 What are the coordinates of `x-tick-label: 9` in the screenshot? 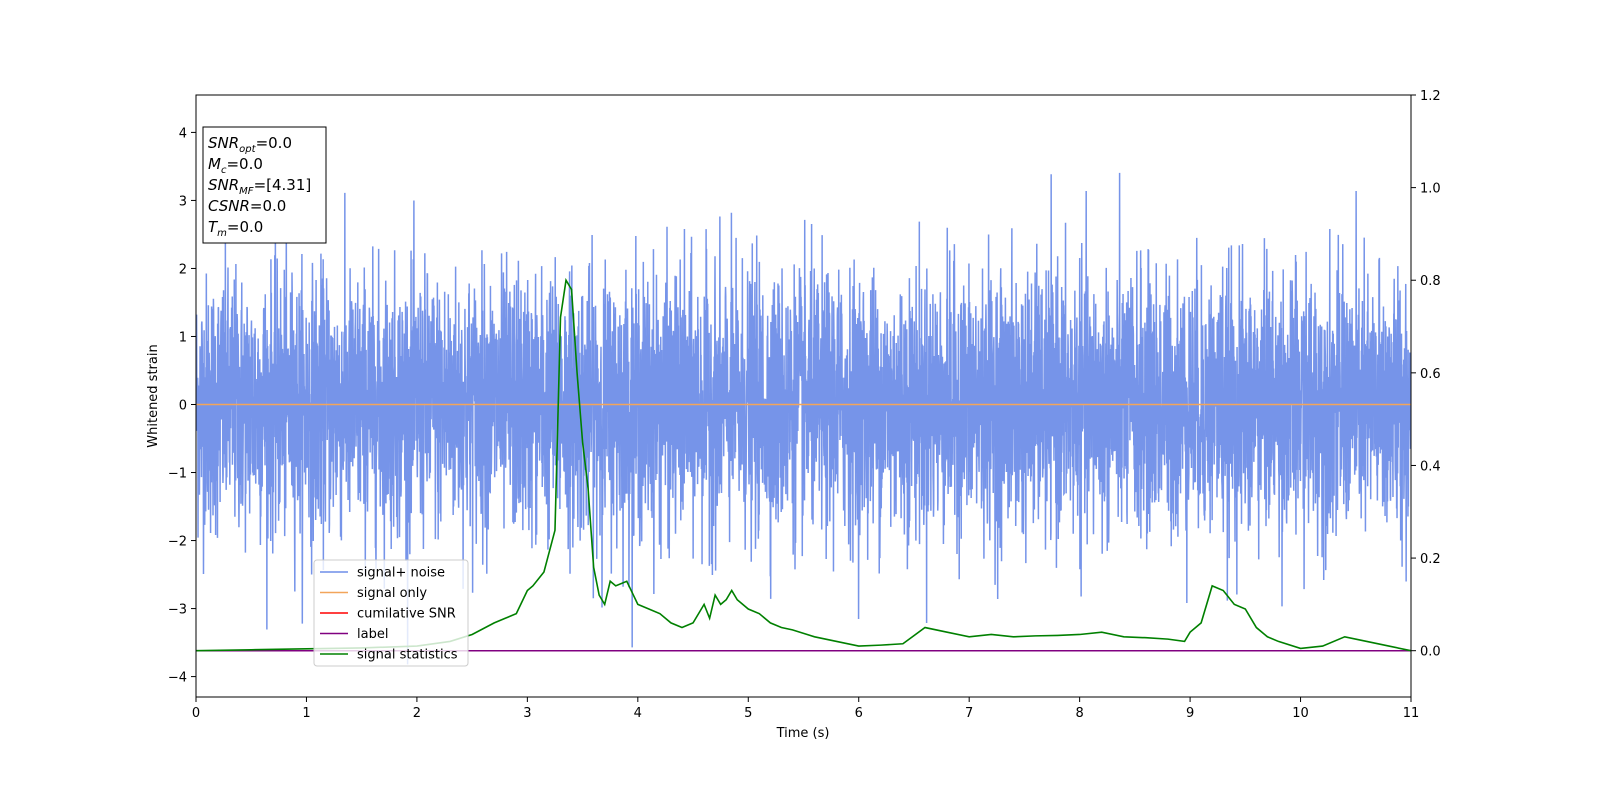 It's located at (1190, 713).